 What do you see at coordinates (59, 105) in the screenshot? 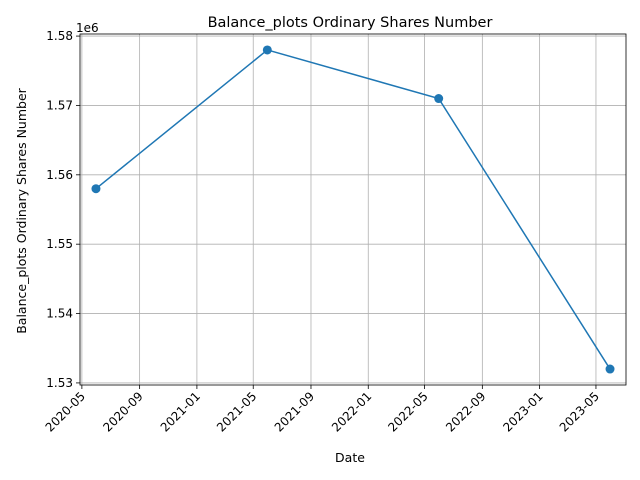
I see `y-tick-label: 1.57` at bounding box center [59, 105].